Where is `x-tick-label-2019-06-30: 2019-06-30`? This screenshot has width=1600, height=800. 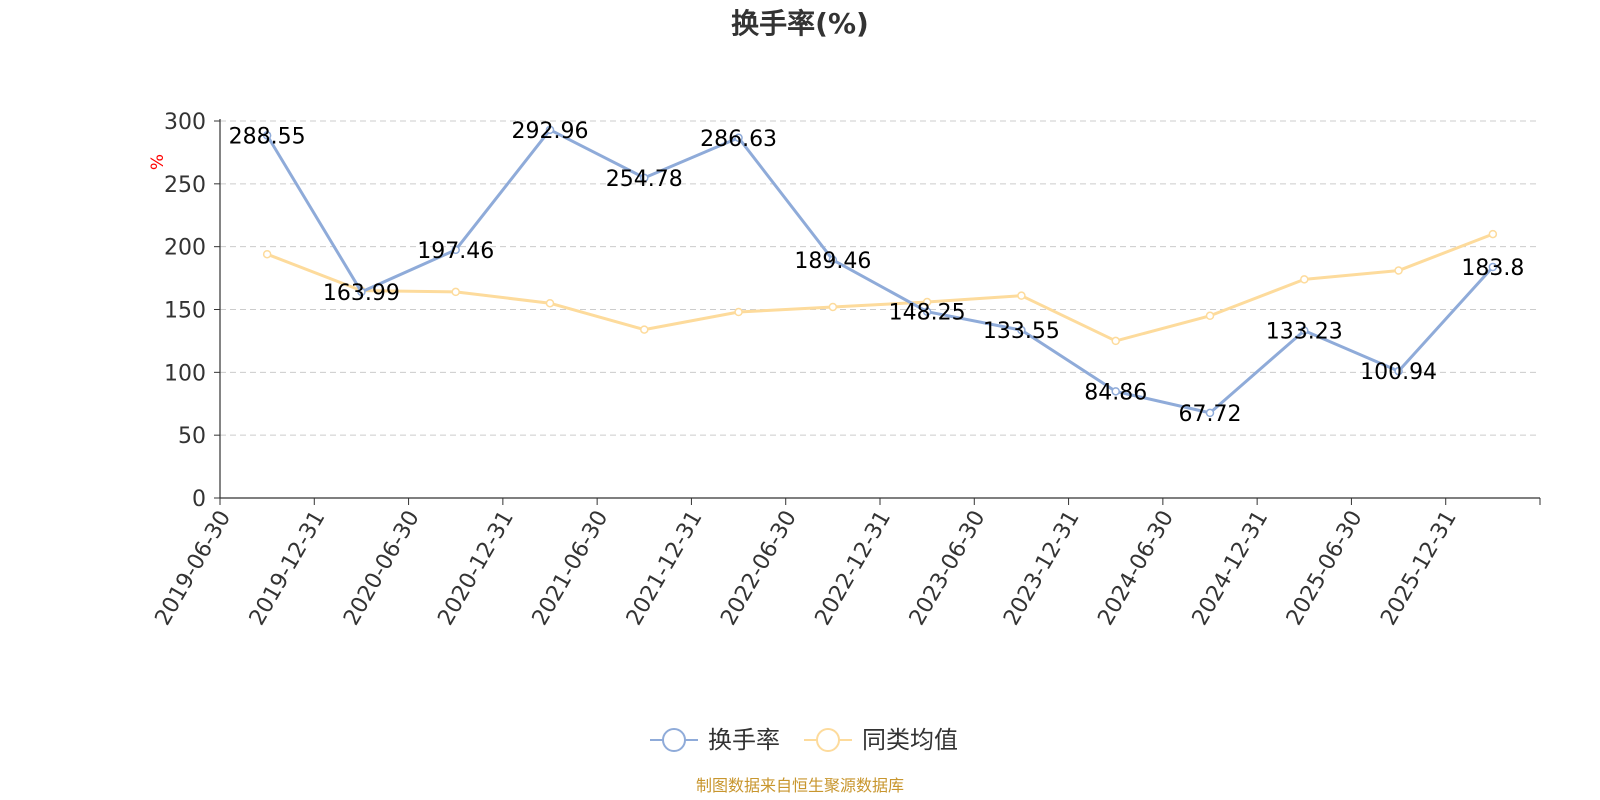
x-tick-label-2019-06-30: 2019-06-30 is located at coordinates (194, 568).